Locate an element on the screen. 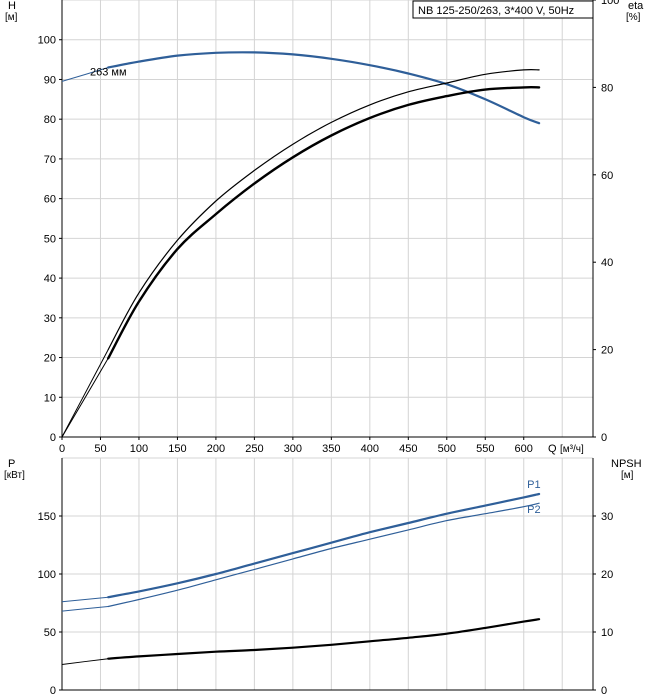 The image size is (658, 700). right-tick-label: 80 is located at coordinates (607, 88).